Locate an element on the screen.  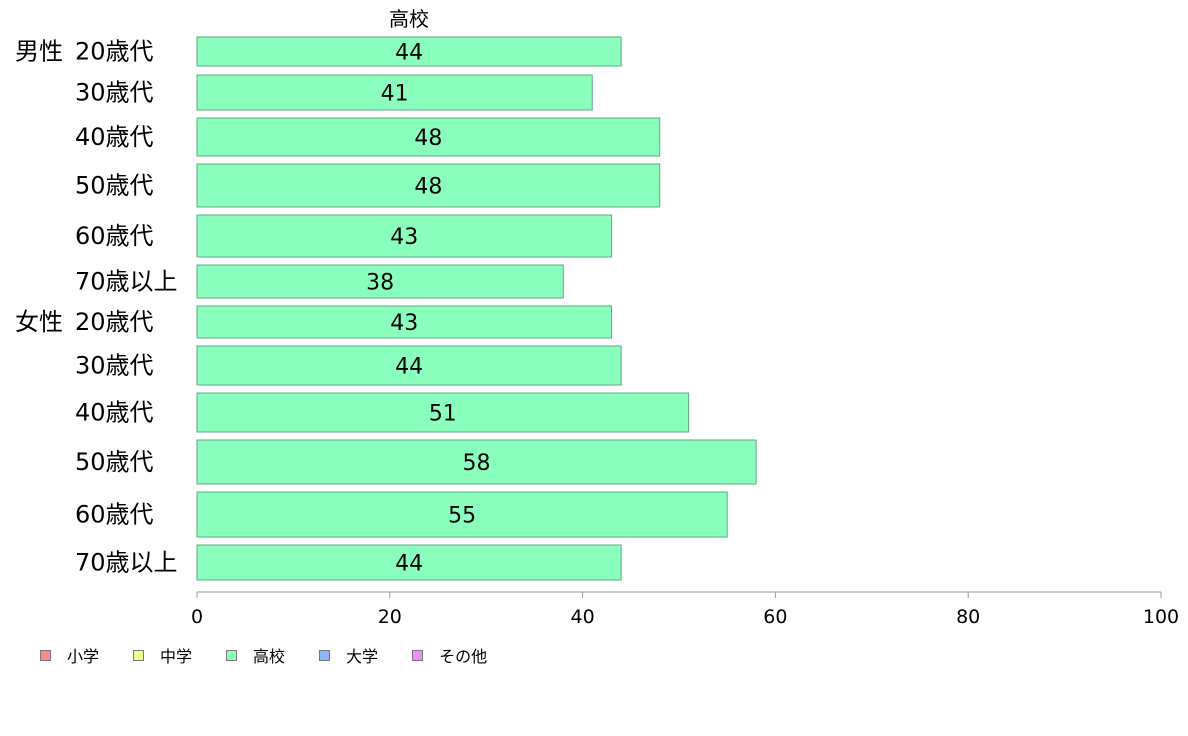
legend-item: 高校 is located at coordinates (255, 655).